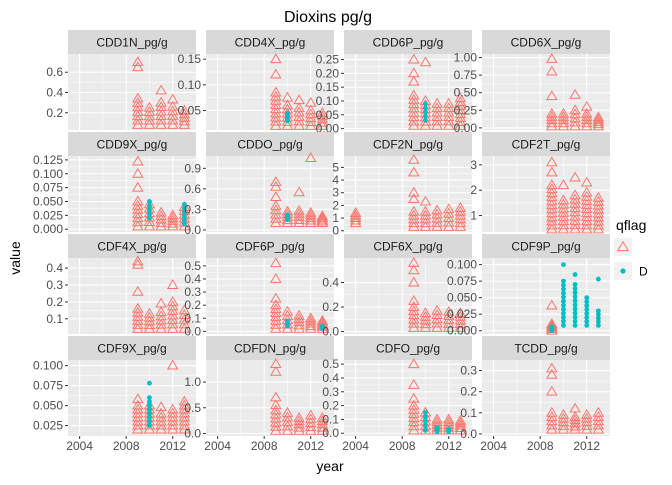  Describe the element at coordinates (397, 394) in the screenshot. I see `facet-panel: CDFO_pg/g 0.00.10.20.30.40.5 2004 2008 2012` at that location.